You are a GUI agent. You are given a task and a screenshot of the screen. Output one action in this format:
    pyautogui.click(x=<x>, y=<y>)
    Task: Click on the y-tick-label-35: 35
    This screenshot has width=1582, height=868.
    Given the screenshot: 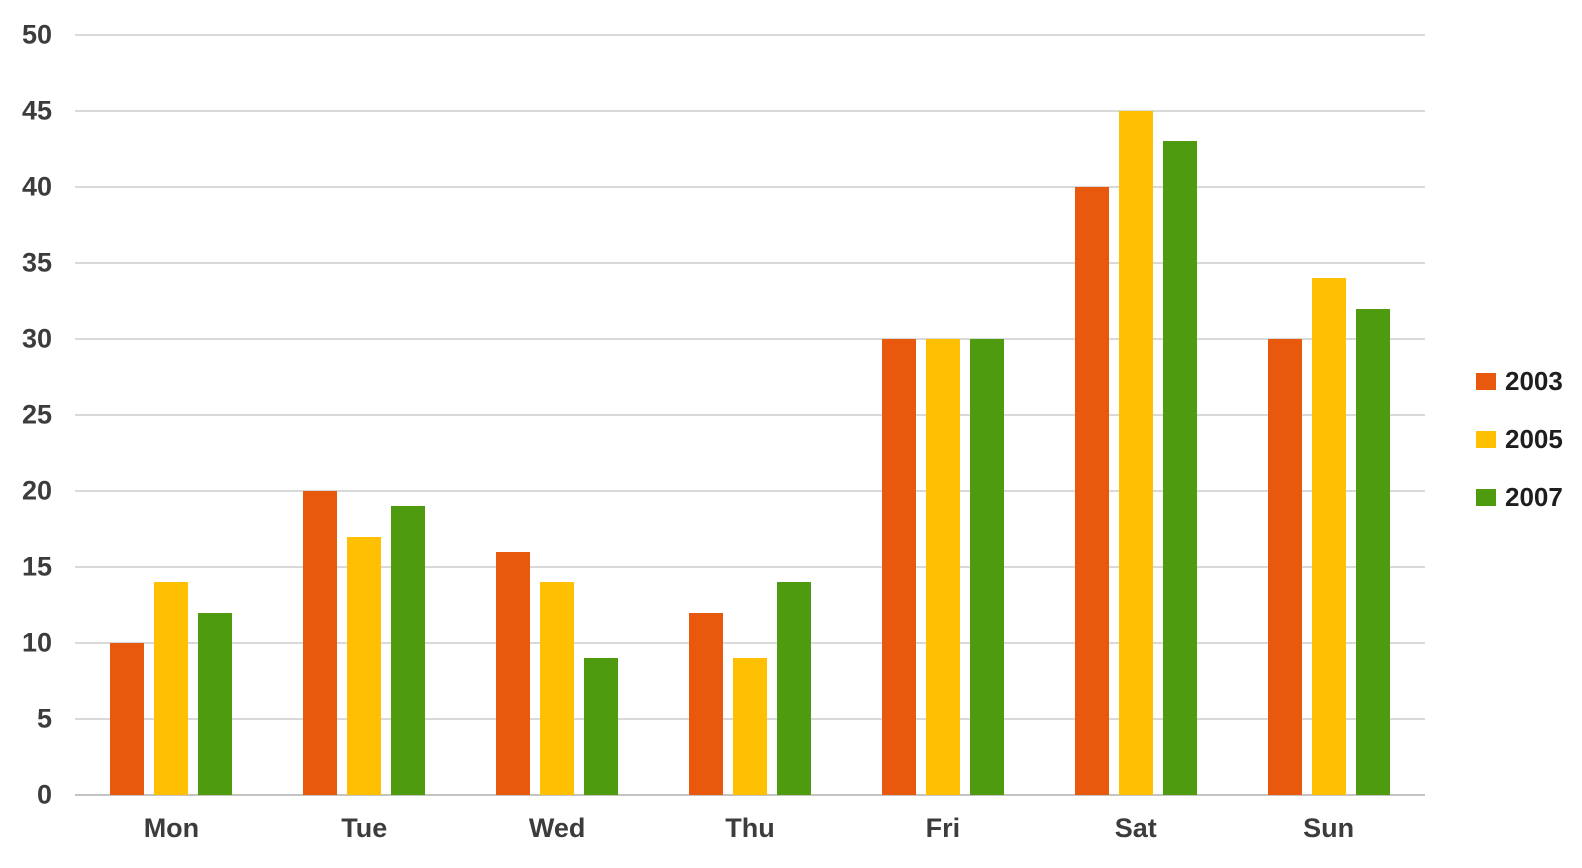 What is the action you would take?
    pyautogui.click(x=36, y=262)
    